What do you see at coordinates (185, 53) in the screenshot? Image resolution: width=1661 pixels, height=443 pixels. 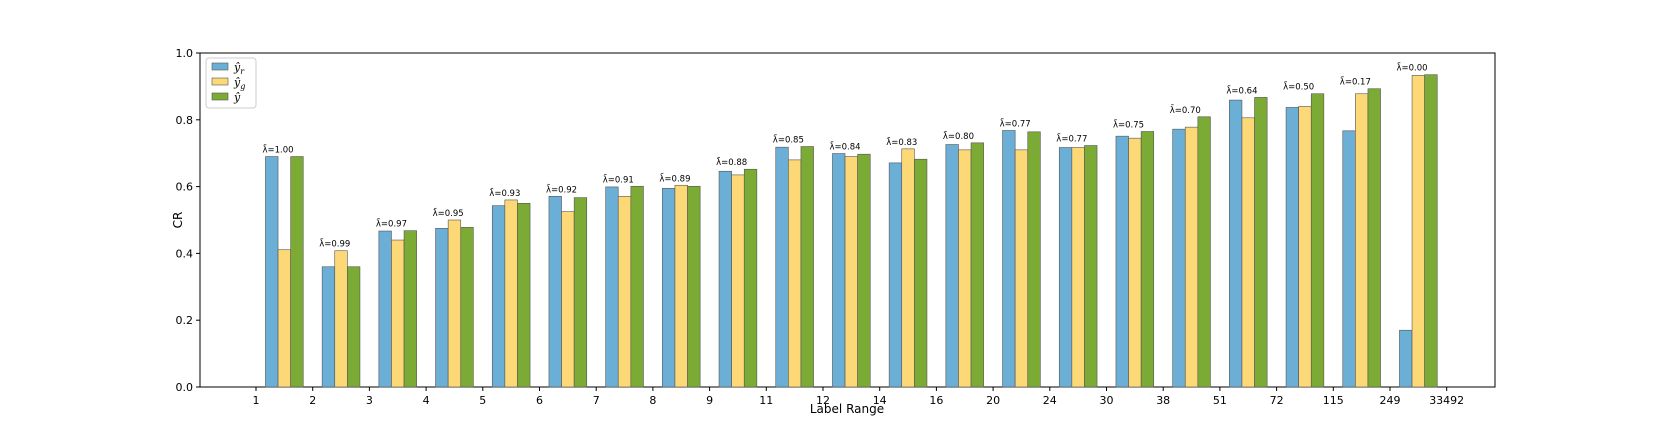 I see `y-tick-label: 1.0` at bounding box center [185, 53].